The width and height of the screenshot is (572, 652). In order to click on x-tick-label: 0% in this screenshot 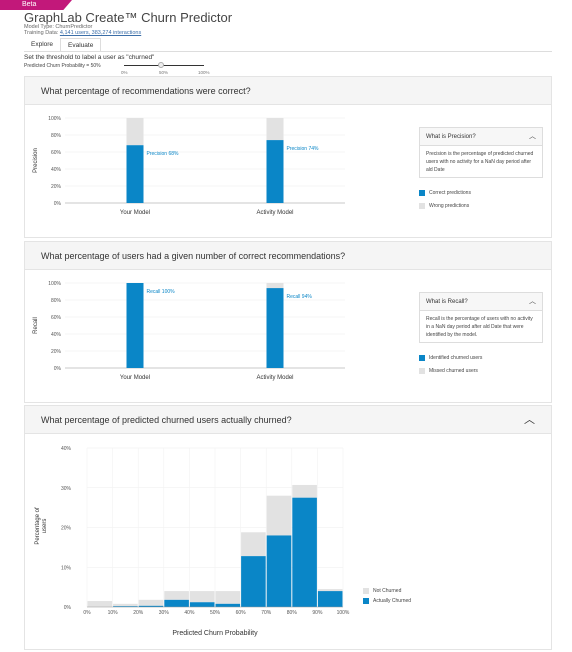, I will do `click(87, 613)`.